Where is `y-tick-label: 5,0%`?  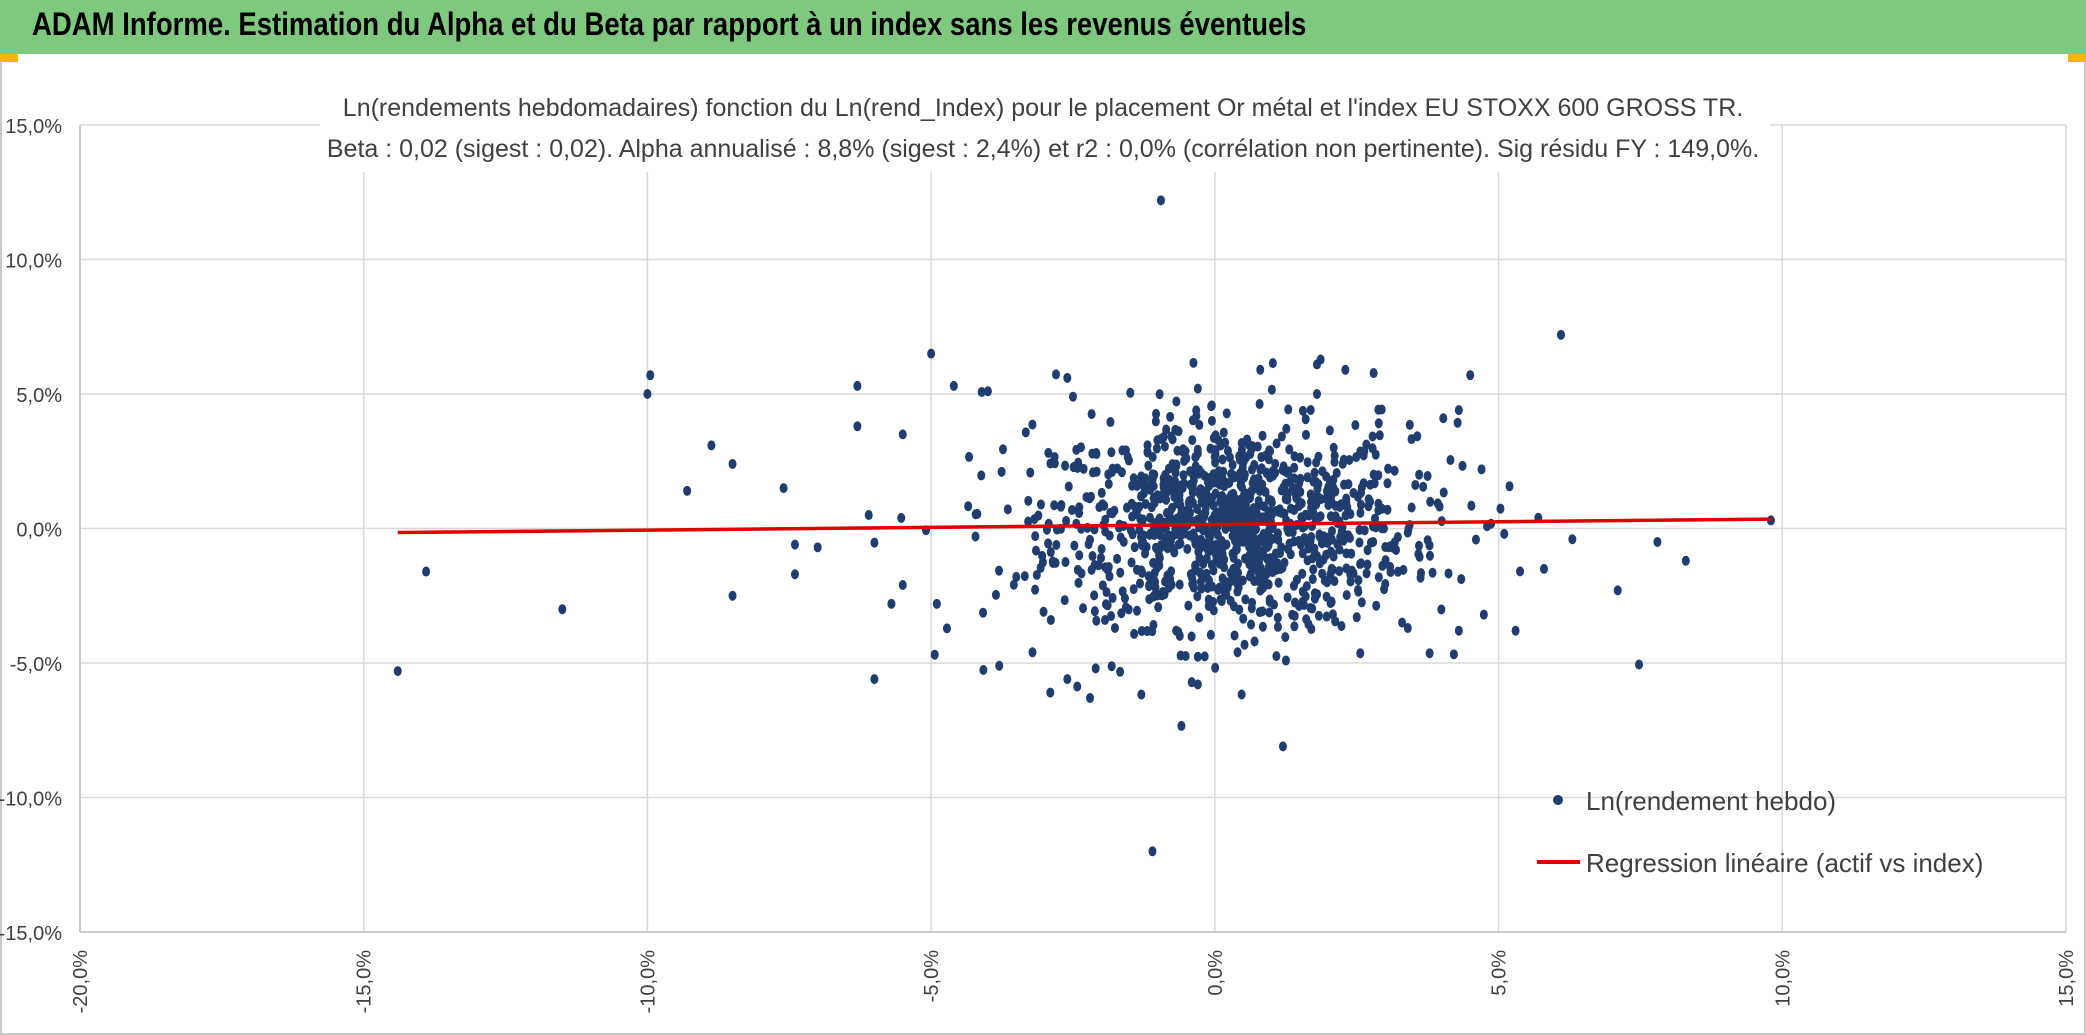
y-tick-label: 5,0% is located at coordinates (39, 396).